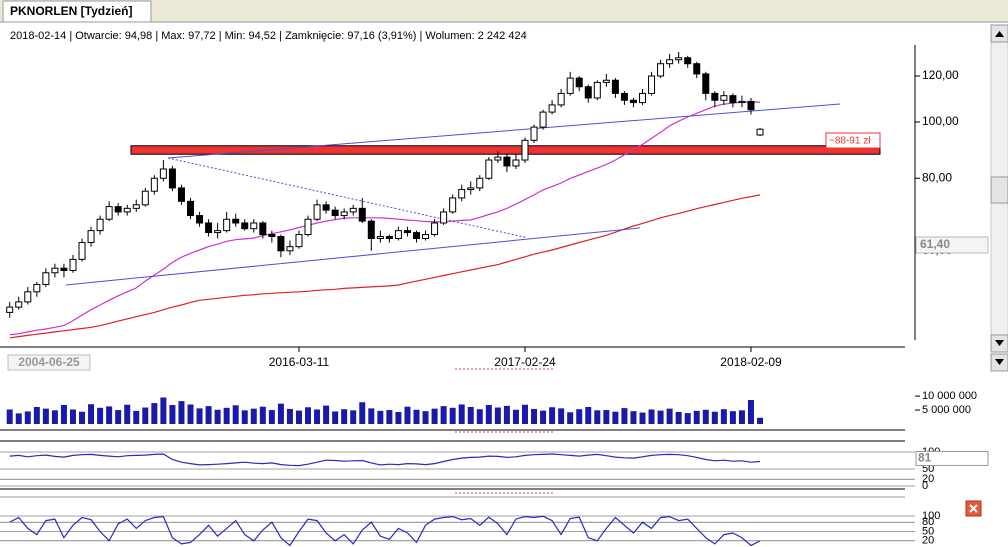 This screenshot has width=1008, height=547. What do you see at coordinates (952, 245) in the screenshot?
I see `cursor-value-box` at bounding box center [952, 245].